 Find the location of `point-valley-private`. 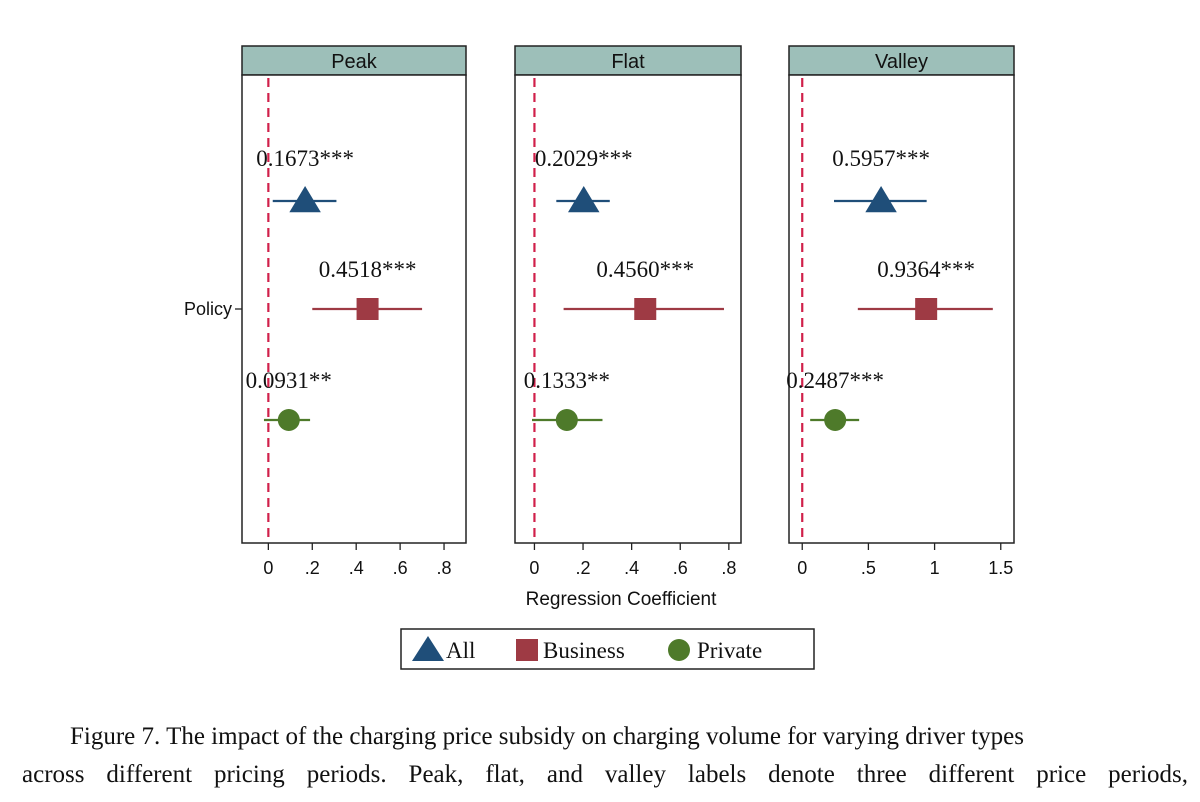

point-valley-private is located at coordinates (835, 420).